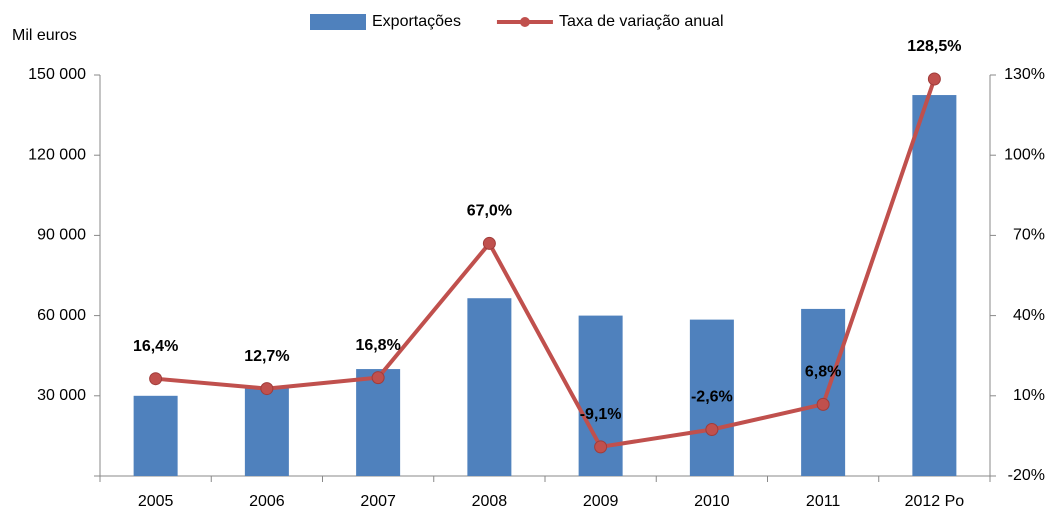 This screenshot has width=1061, height=512. Describe the element at coordinates (1029, 395) in the screenshot. I see `y2-tick-label: 10%` at that location.